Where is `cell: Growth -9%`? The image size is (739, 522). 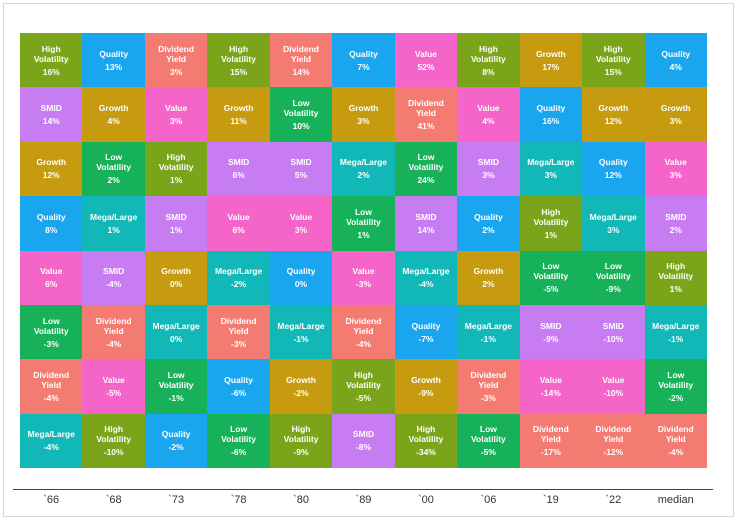 cell: Growth -9% is located at coordinates (426, 386).